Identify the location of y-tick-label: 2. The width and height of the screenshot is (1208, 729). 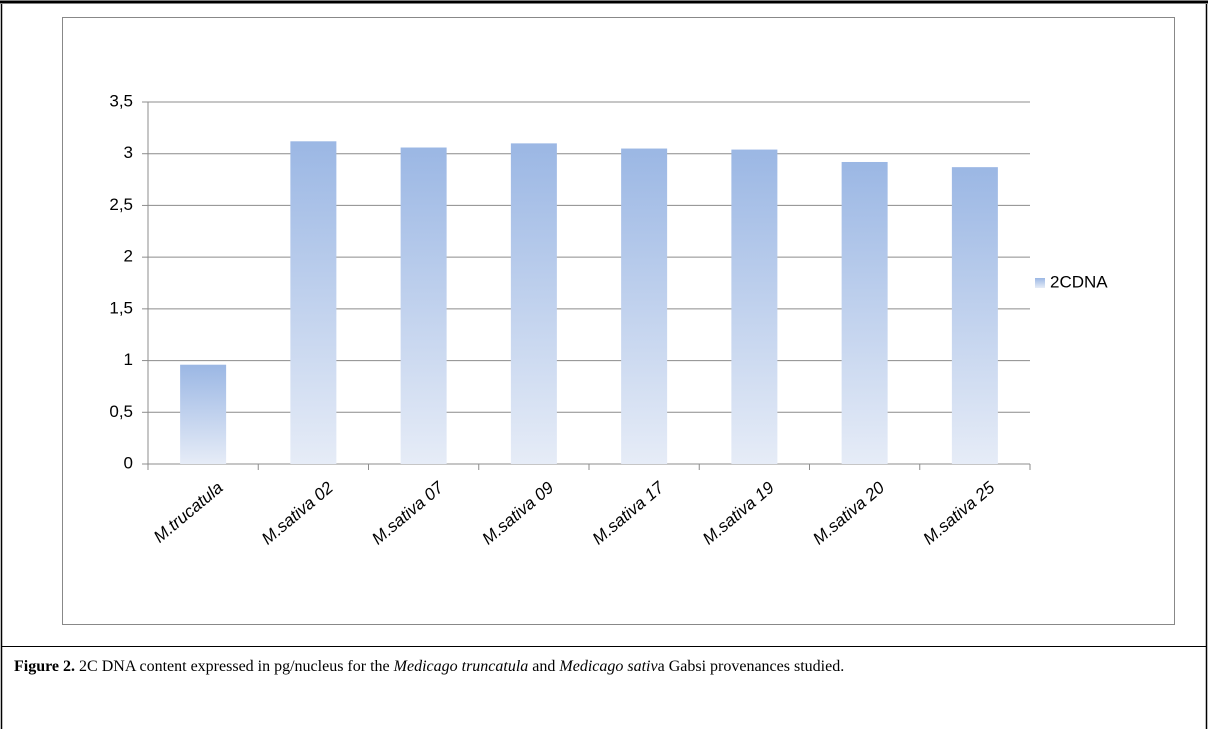
(128, 256).